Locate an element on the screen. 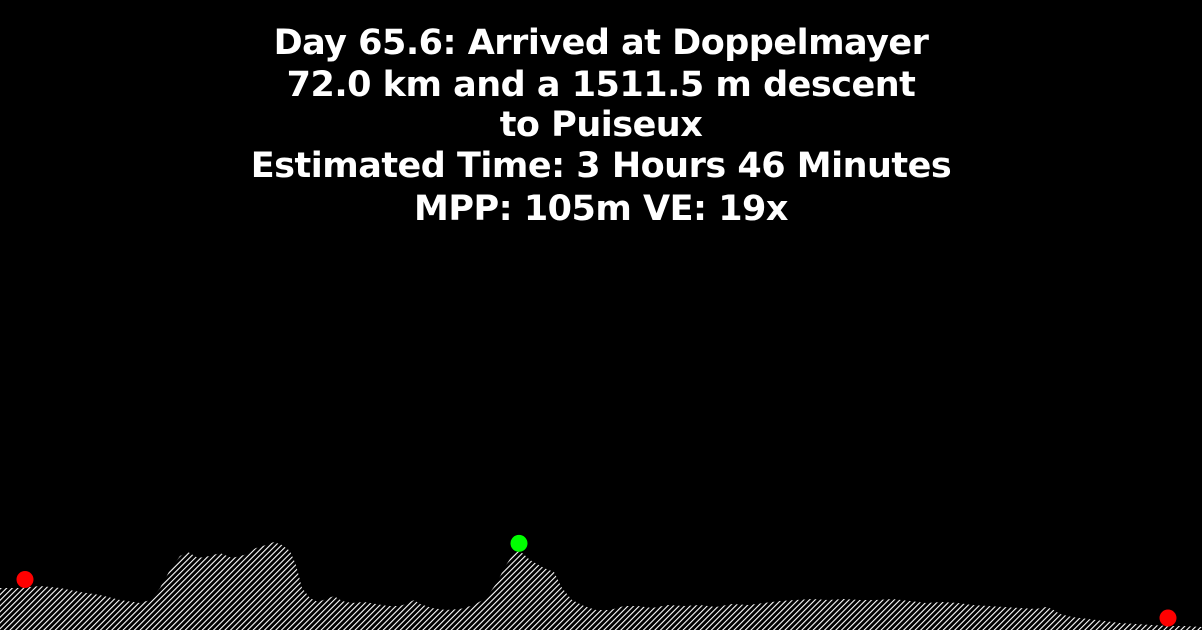 The image size is (1202, 630). highpoint-marker is located at coordinates (519, 543).